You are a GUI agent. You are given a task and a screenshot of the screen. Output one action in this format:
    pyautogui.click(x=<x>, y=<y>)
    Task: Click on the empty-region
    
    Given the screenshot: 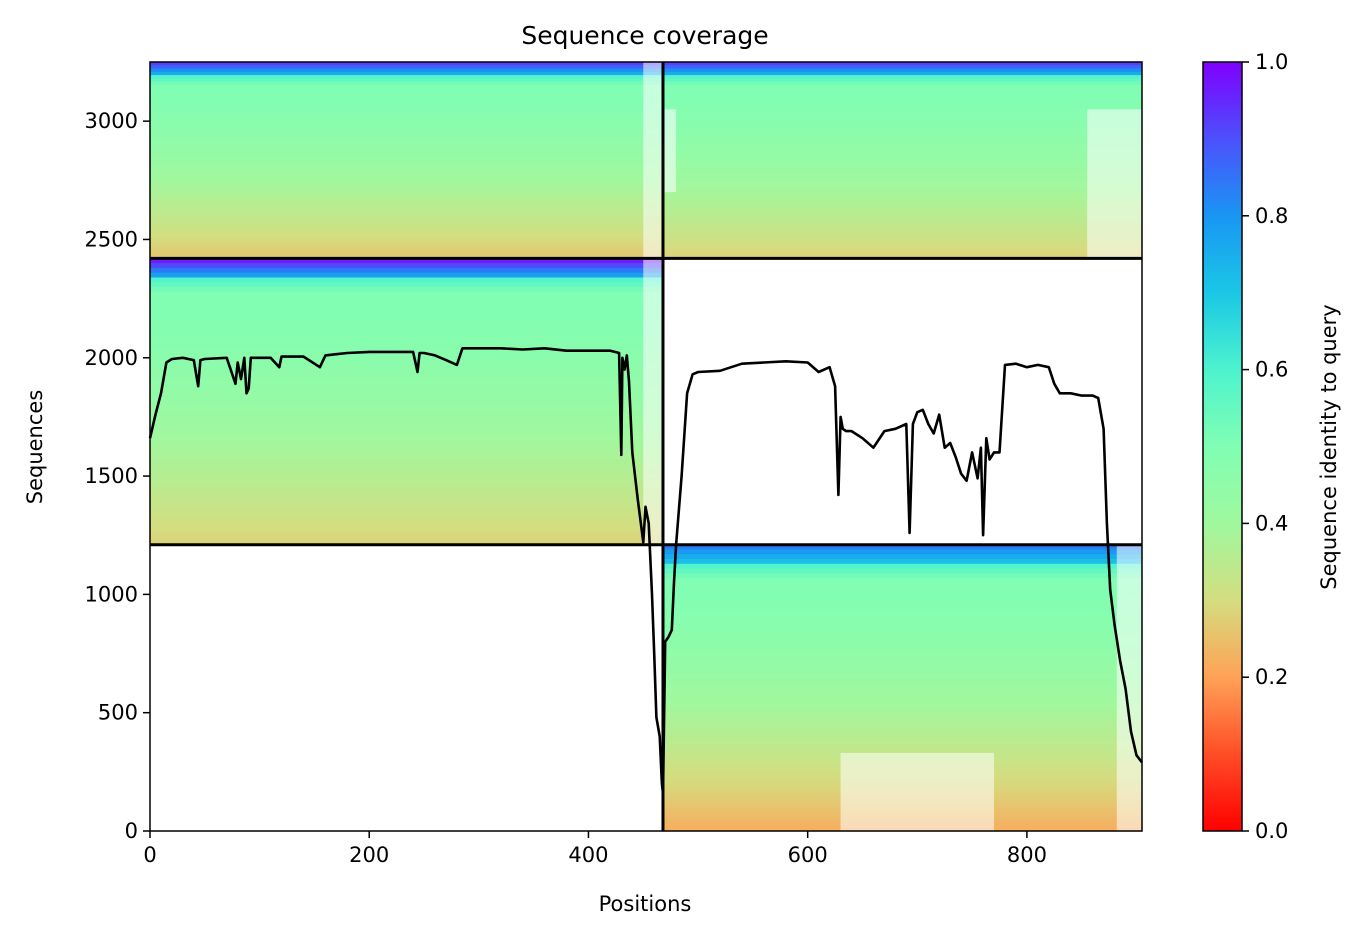 What is the action you would take?
    pyautogui.click(x=406, y=687)
    